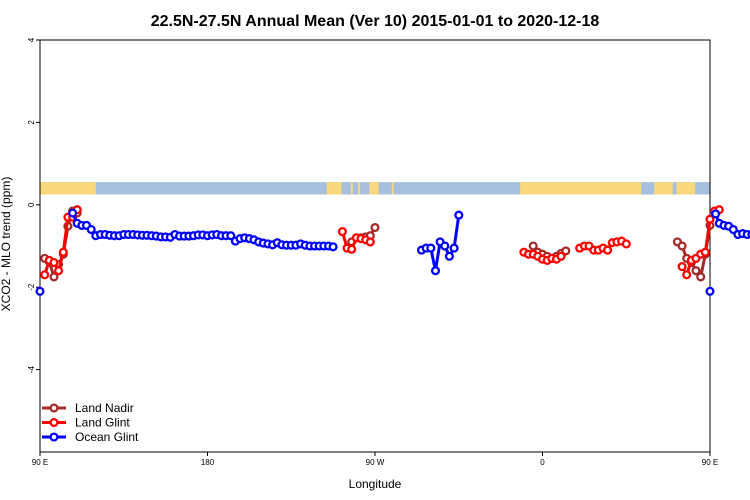  Describe the element at coordinates (542, 462) in the screenshot. I see `x-tick-label: 0` at that location.